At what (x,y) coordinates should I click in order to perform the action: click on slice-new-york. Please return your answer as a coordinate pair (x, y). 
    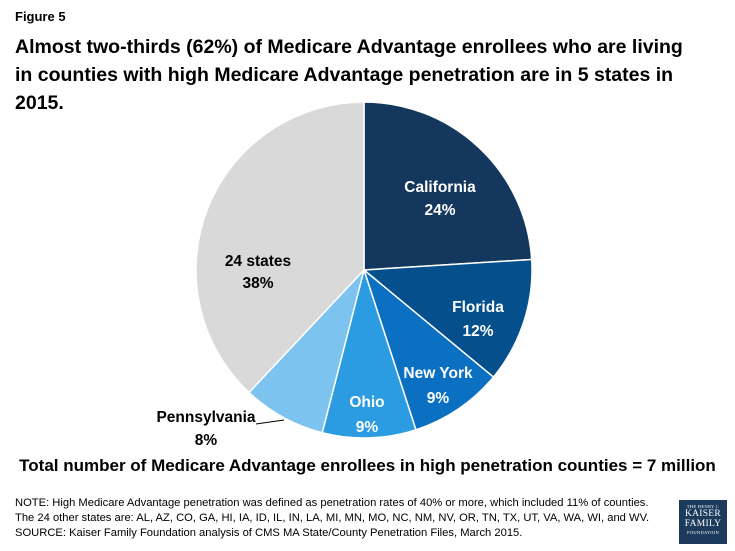
    Looking at the image, I should click on (428, 349).